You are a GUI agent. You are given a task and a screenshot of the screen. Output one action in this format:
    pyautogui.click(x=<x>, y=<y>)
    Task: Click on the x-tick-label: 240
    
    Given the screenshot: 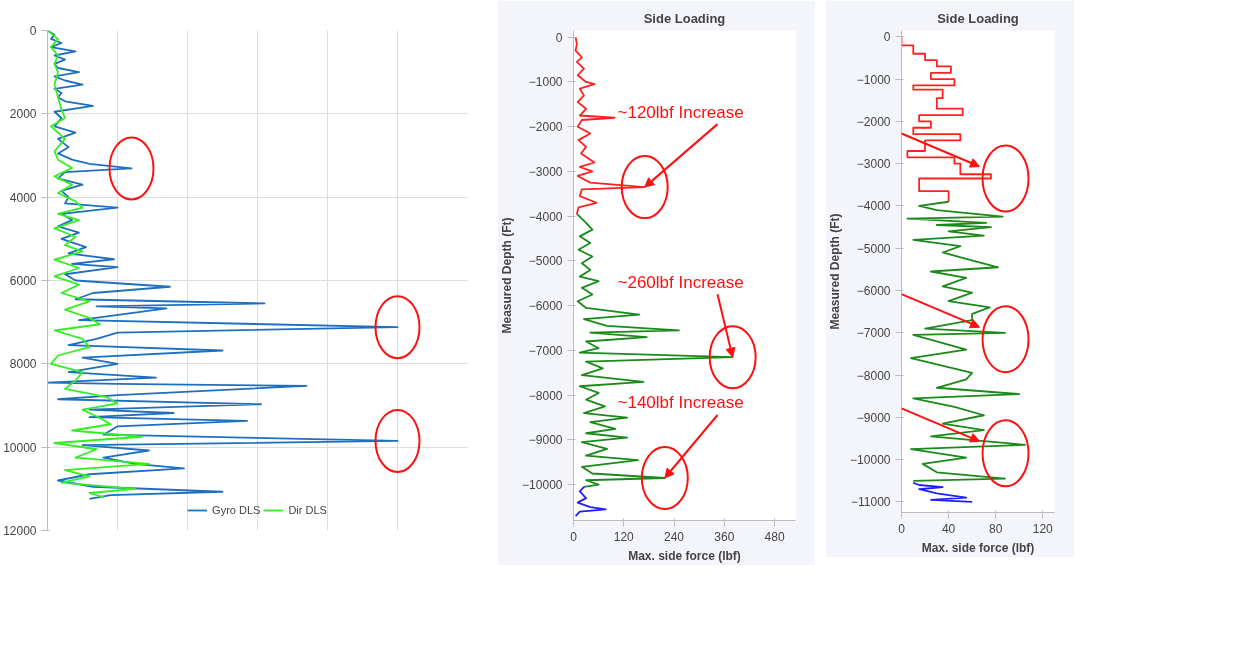 What is the action you would take?
    pyautogui.click(x=674, y=536)
    